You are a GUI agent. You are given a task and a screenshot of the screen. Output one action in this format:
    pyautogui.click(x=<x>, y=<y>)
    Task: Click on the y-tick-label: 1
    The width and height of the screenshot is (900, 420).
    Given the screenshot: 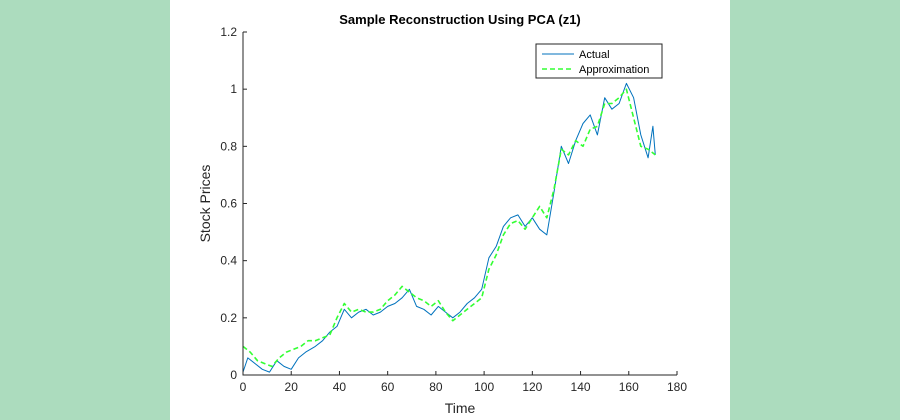 What is the action you would take?
    pyautogui.click(x=233, y=89)
    